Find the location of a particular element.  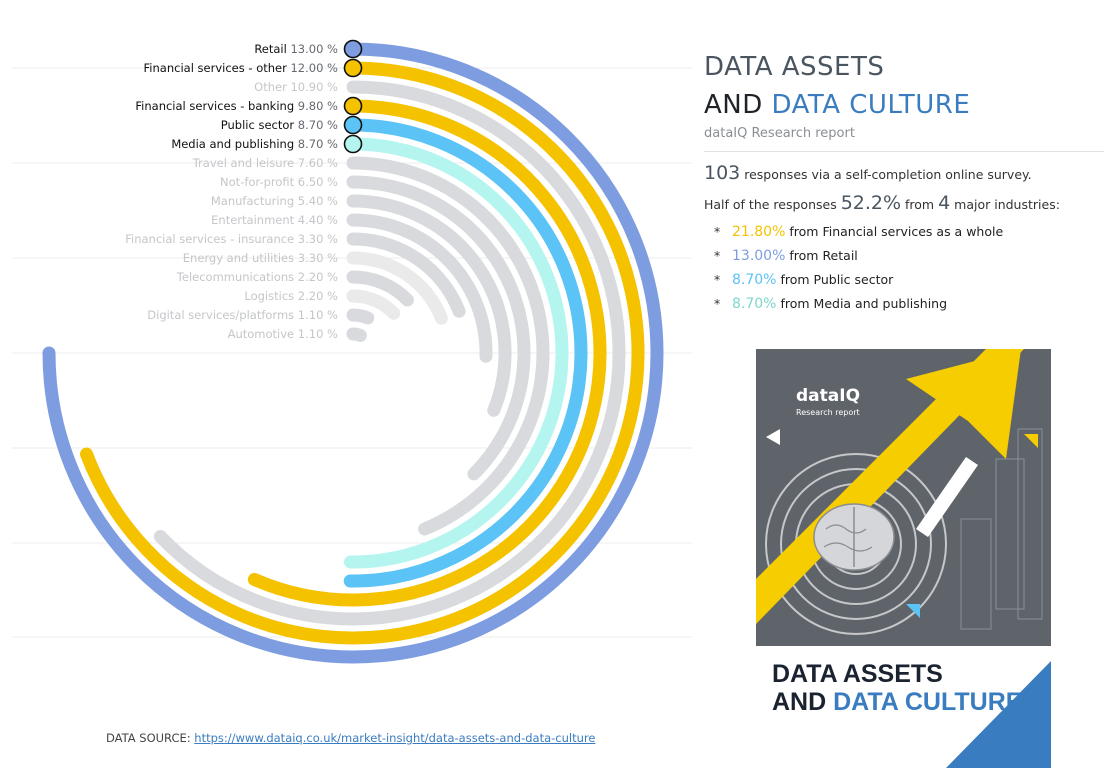

industry-name: Retail is located at coordinates (840, 255).